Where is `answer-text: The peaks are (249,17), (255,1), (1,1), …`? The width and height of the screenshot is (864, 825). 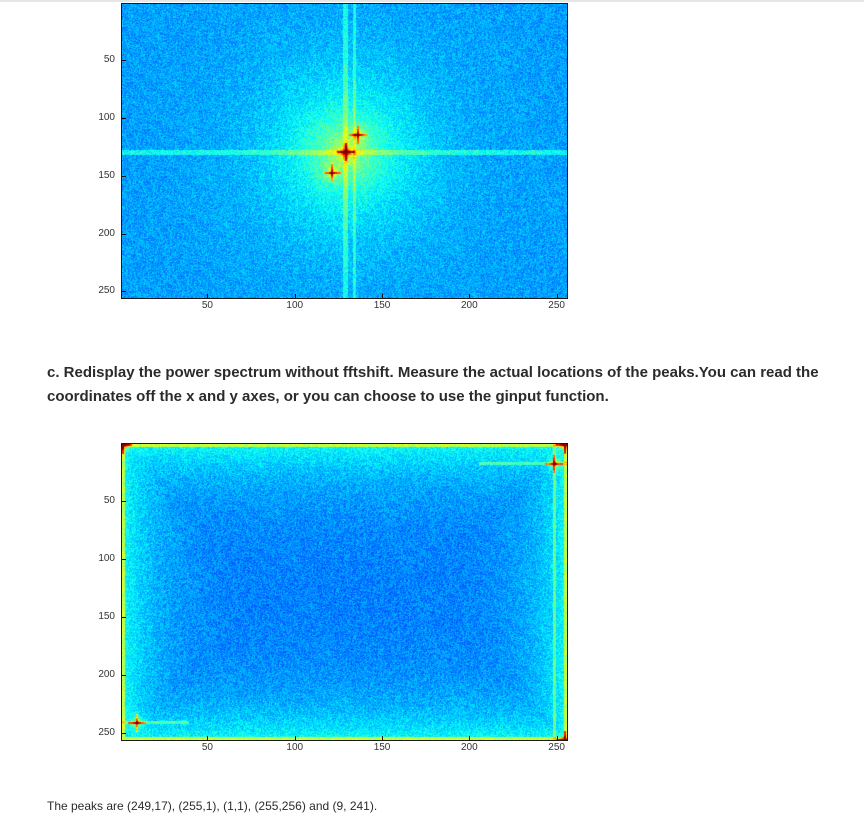
answer-text: The peaks are (249,17), (255,1), (1,1), … is located at coordinates (212, 806).